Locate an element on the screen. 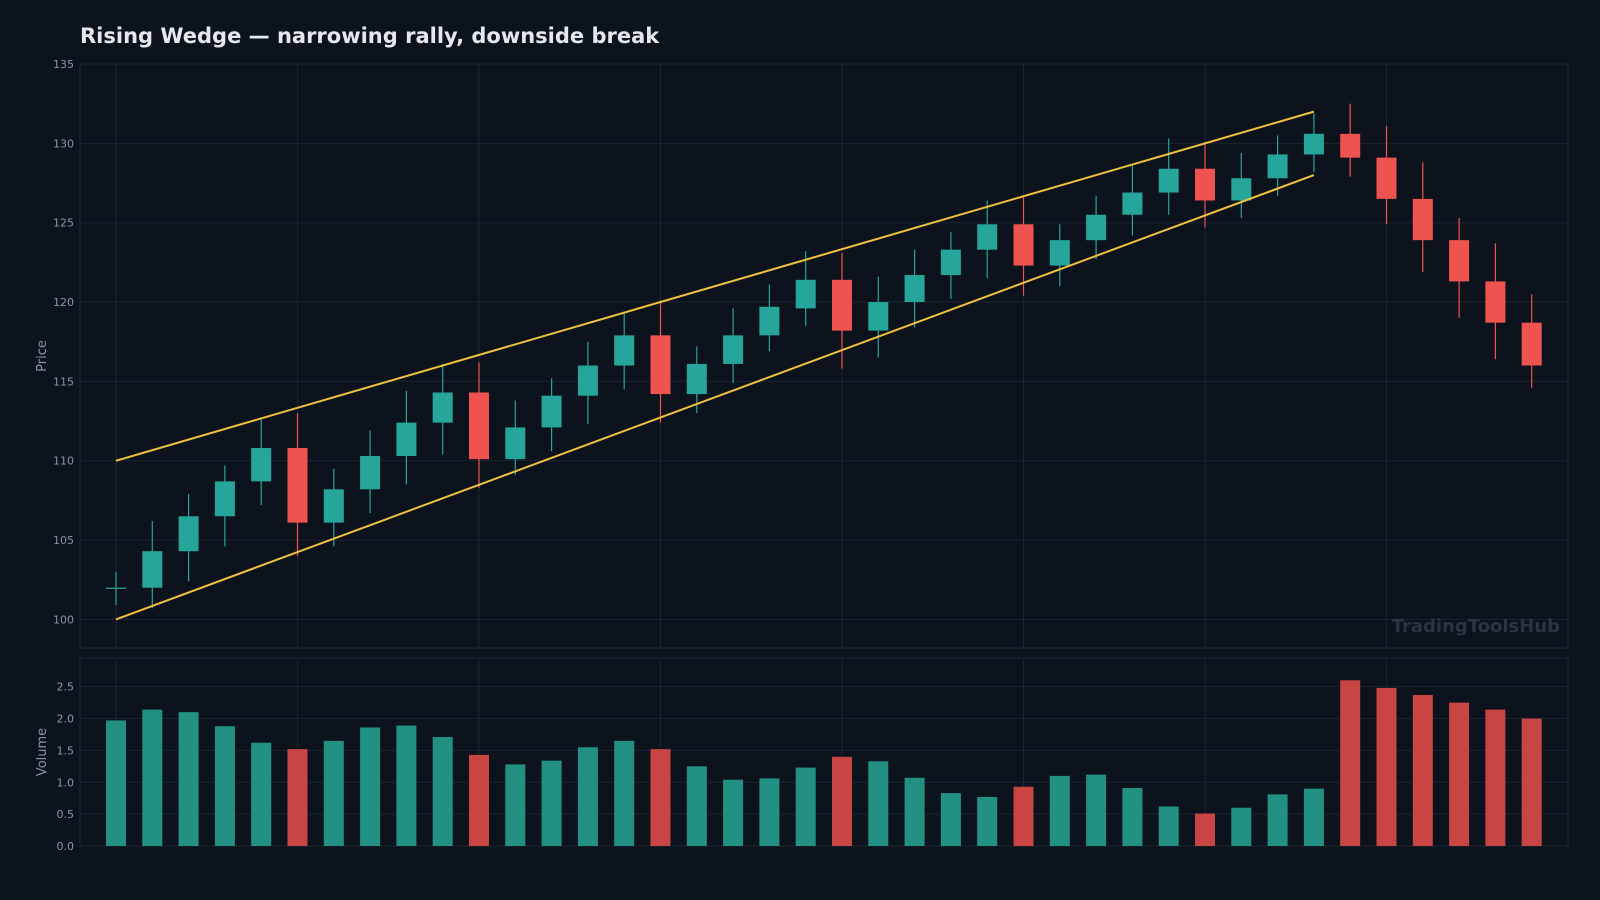 The width and height of the screenshot is (1600, 900). price-tick-label: 130 is located at coordinates (63, 143).